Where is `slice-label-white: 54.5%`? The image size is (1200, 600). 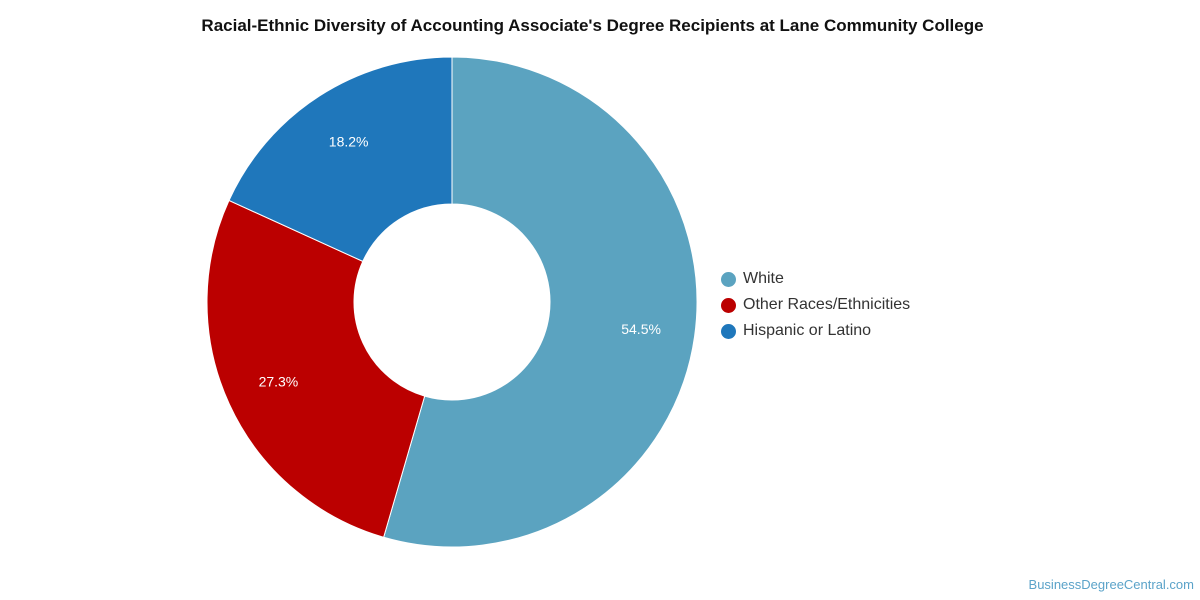 slice-label-white: 54.5% is located at coordinates (641, 329).